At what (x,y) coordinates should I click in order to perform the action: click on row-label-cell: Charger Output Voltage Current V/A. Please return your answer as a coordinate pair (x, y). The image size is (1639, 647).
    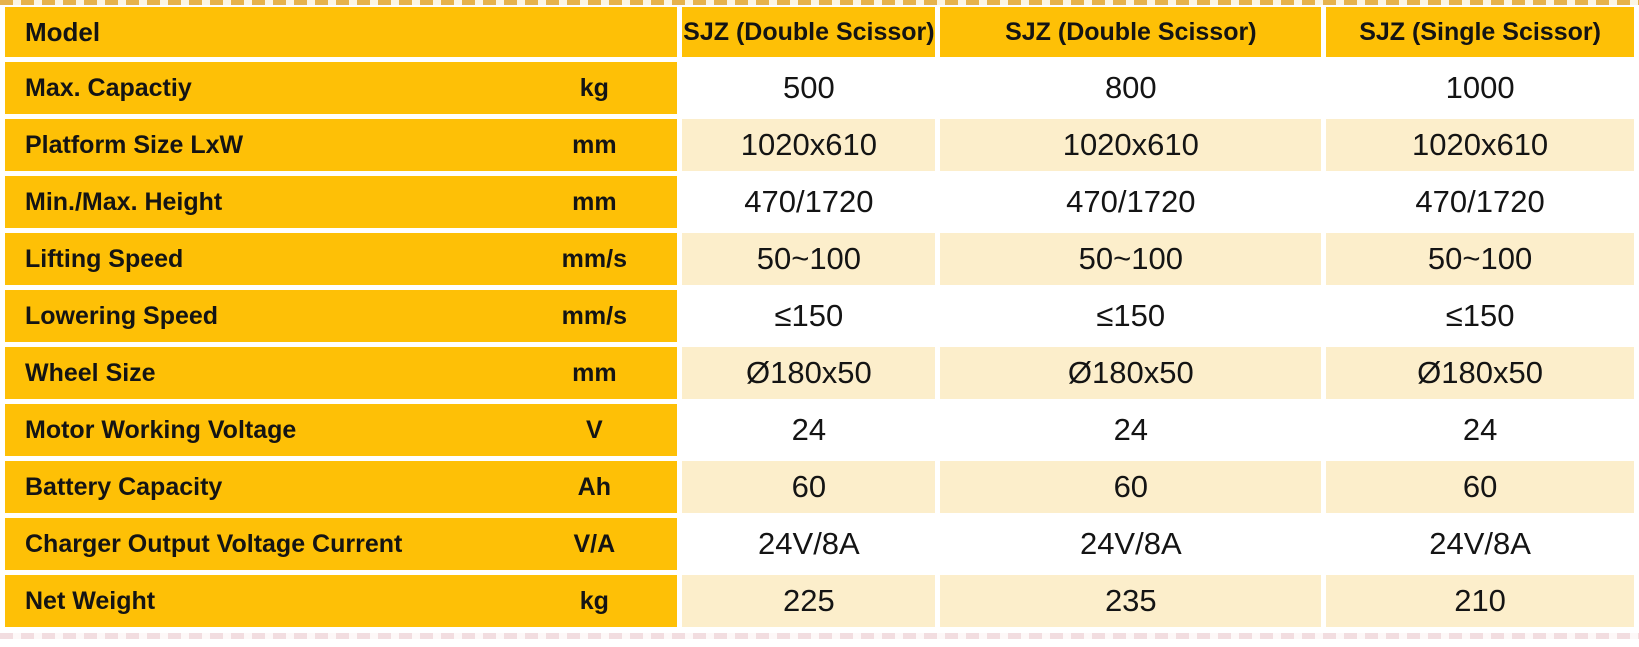
    Looking at the image, I should click on (341, 544).